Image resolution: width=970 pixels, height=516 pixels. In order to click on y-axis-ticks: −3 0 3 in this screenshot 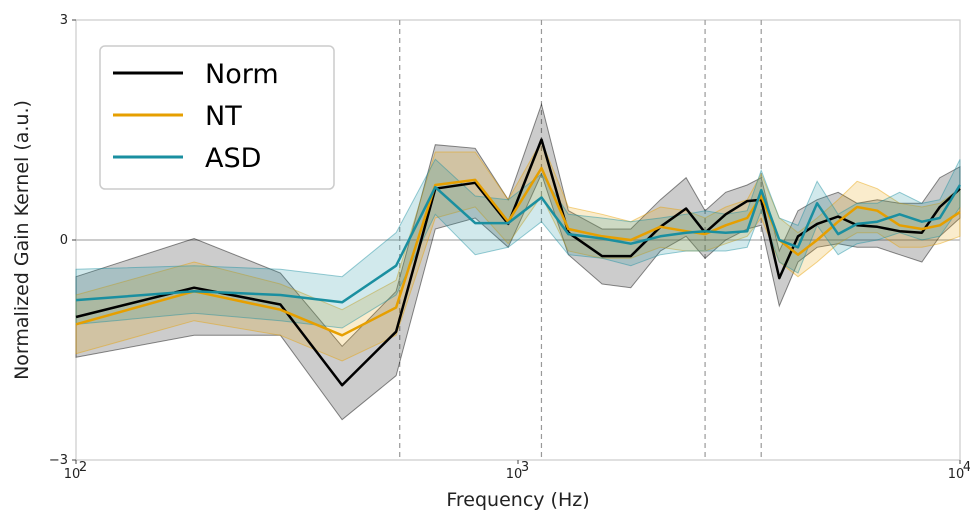, I will do `click(62, 240)`.